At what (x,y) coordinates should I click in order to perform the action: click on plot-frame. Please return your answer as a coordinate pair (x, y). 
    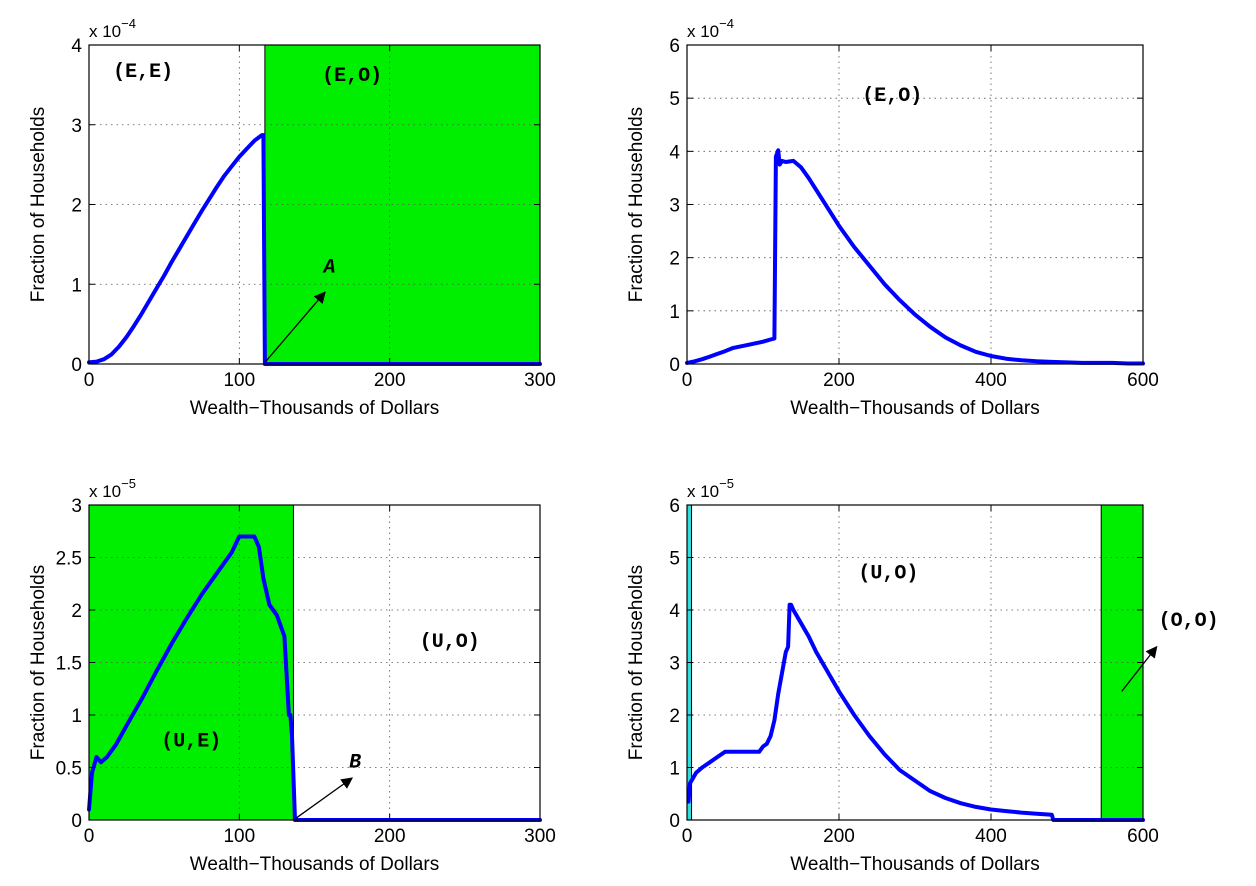
    Looking at the image, I should click on (915, 662).